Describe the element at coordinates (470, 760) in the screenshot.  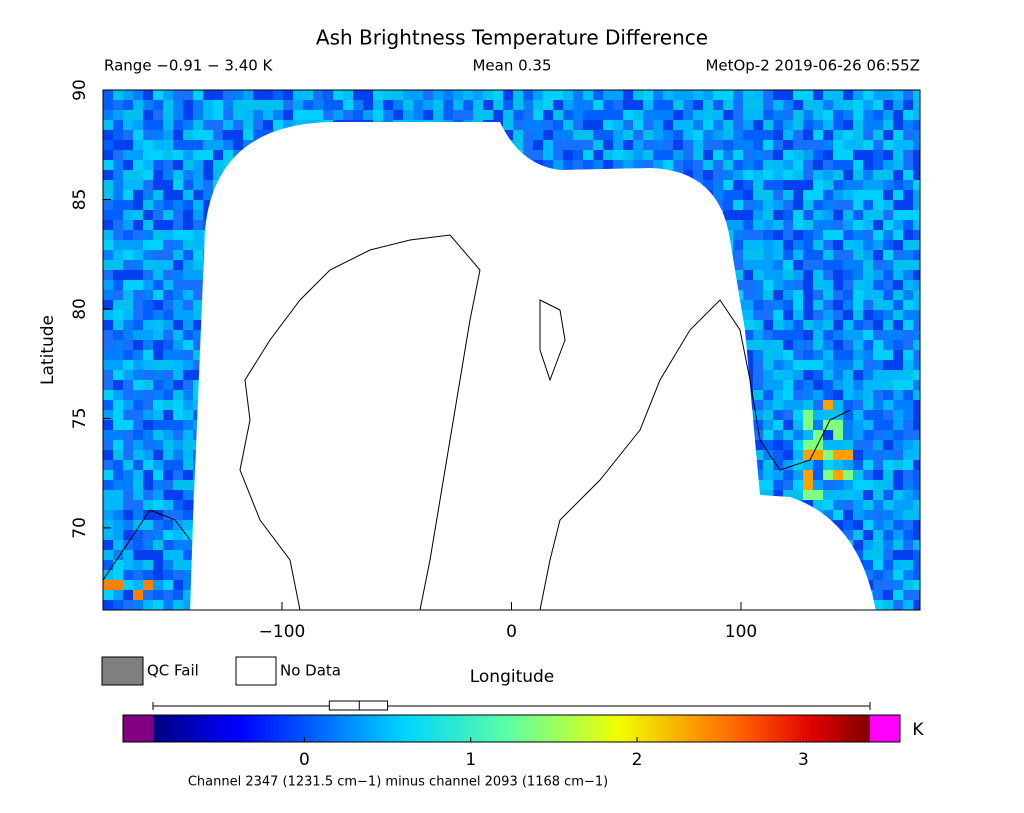
I see `colorbar-tick-label: 1` at that location.